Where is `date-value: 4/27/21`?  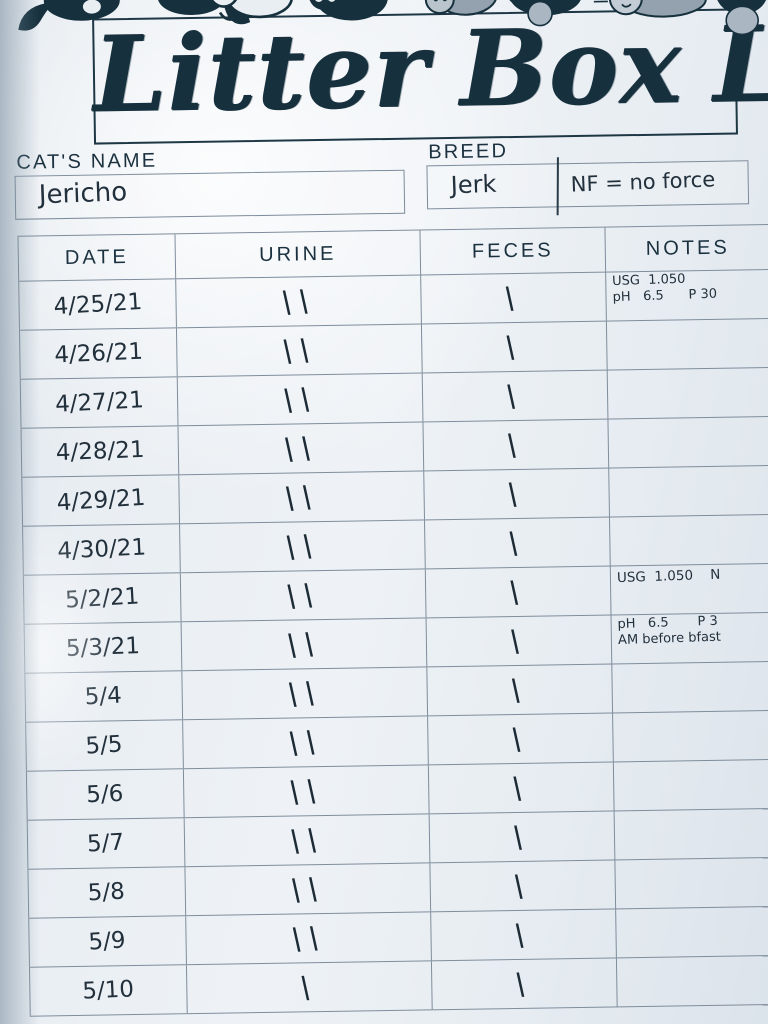
date-value: 4/27/21 is located at coordinates (99, 402).